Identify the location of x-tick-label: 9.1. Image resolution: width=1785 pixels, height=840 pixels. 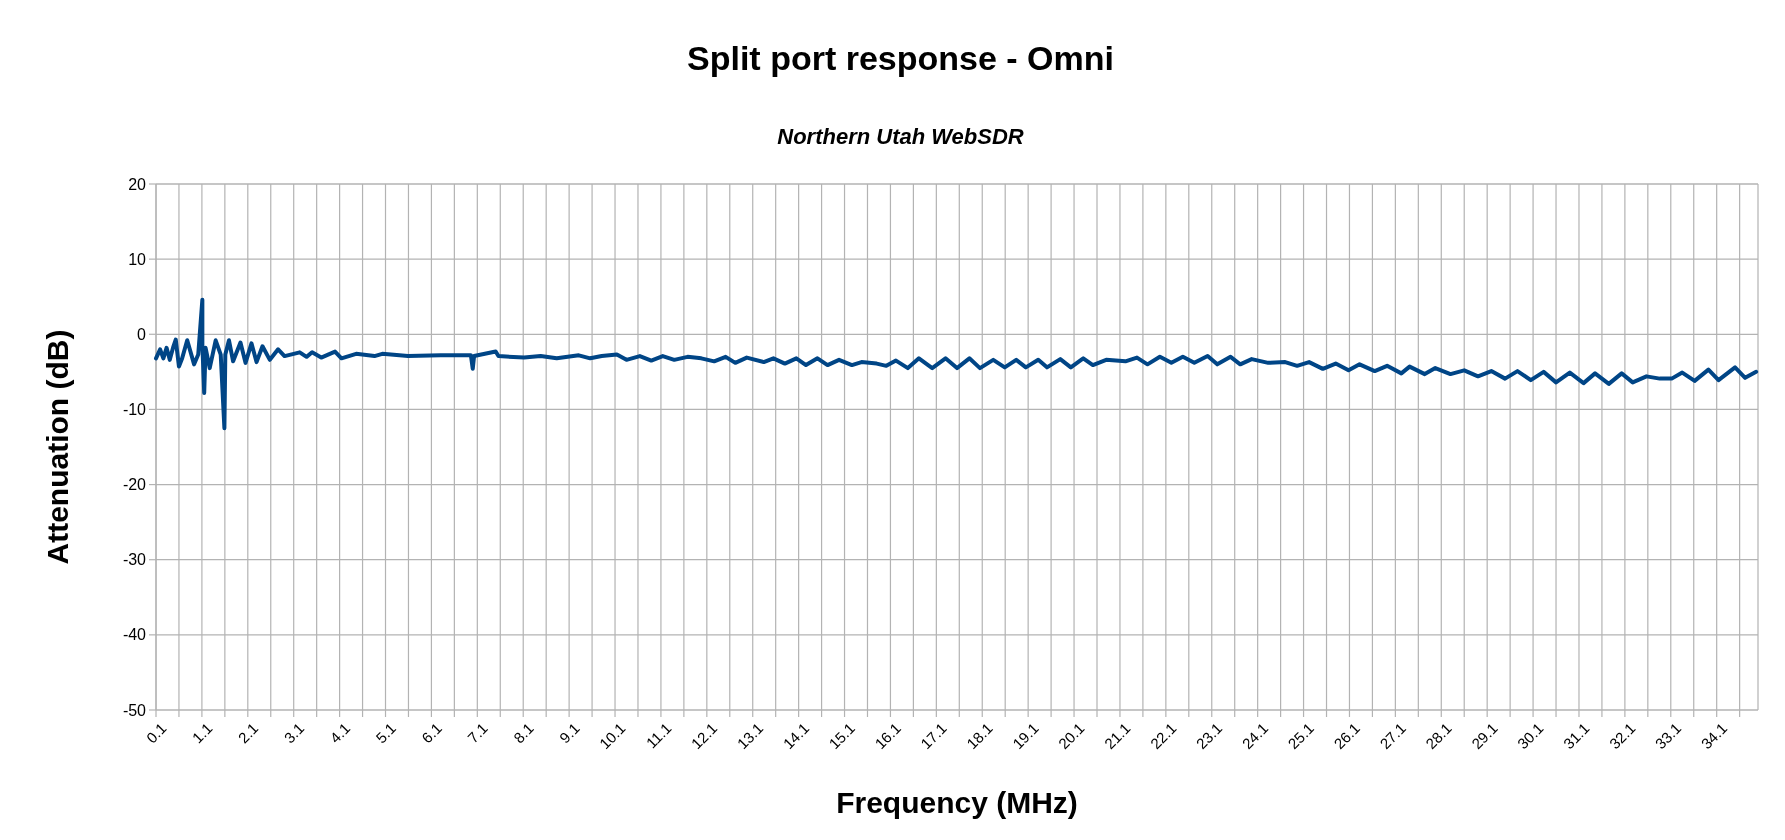
(569, 733).